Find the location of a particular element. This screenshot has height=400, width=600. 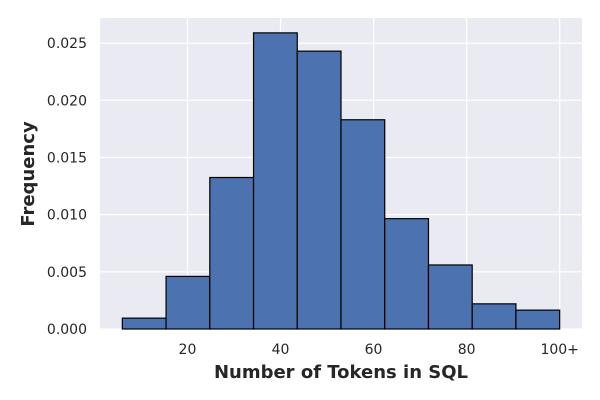

x-tick-label: 100+ is located at coordinates (559, 350).